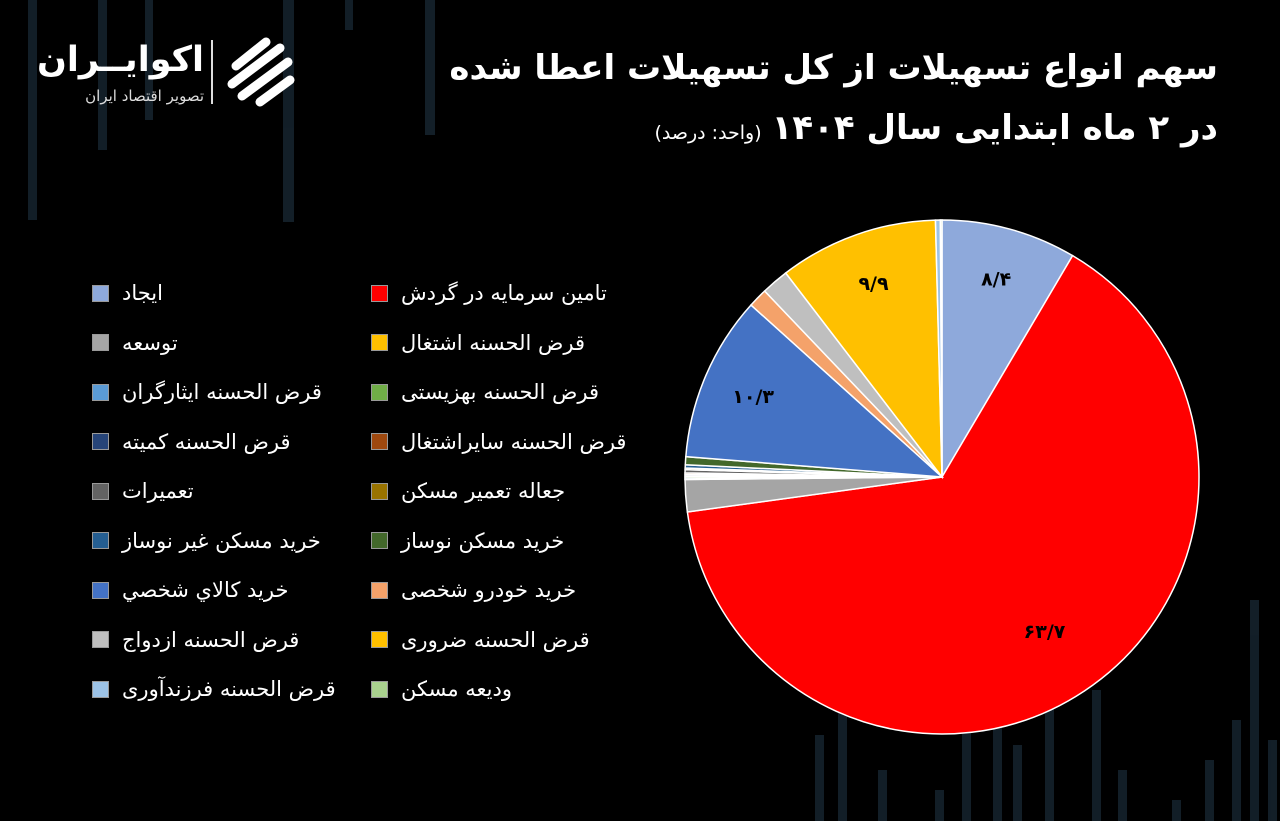 The image size is (1280, 821). I want to click on legend-label: قرض الحسنه سایراشتغال, so click(514, 441).